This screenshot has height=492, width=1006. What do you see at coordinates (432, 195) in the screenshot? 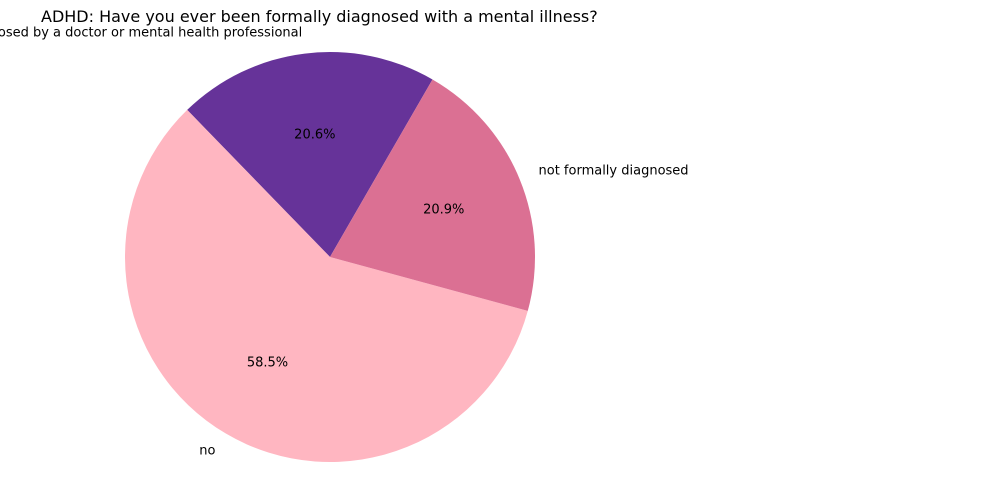
I see `pie-slice-not-formally-diagnosed` at bounding box center [432, 195].